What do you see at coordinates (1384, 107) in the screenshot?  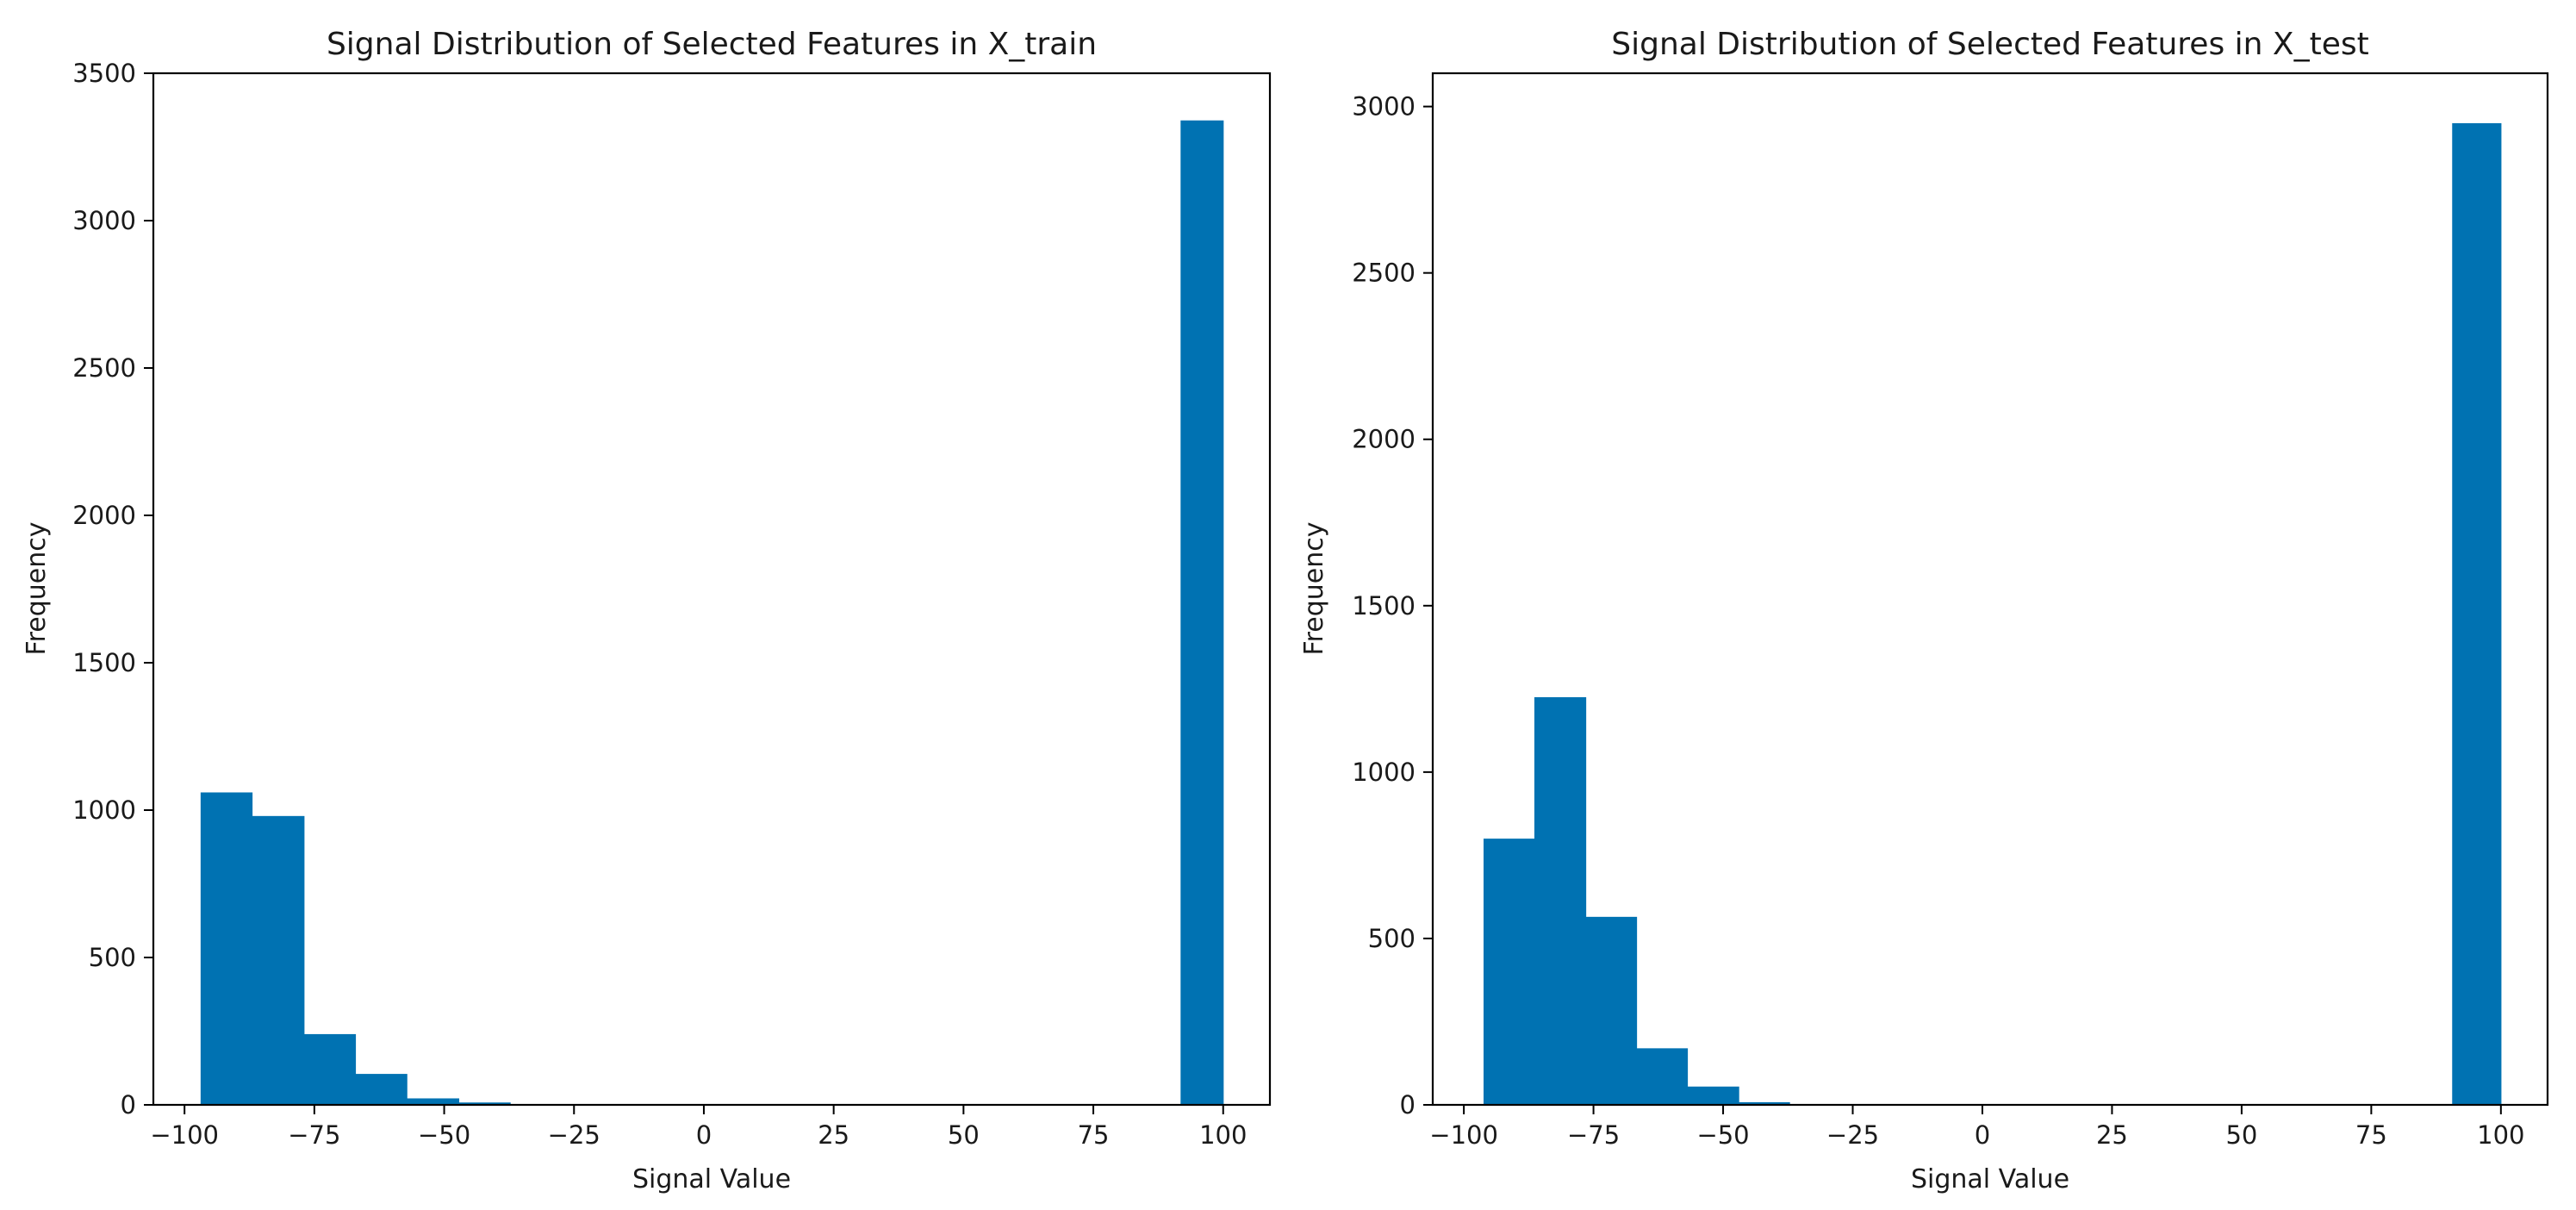 I see `y-tick-label-test-6: 3000` at bounding box center [1384, 107].